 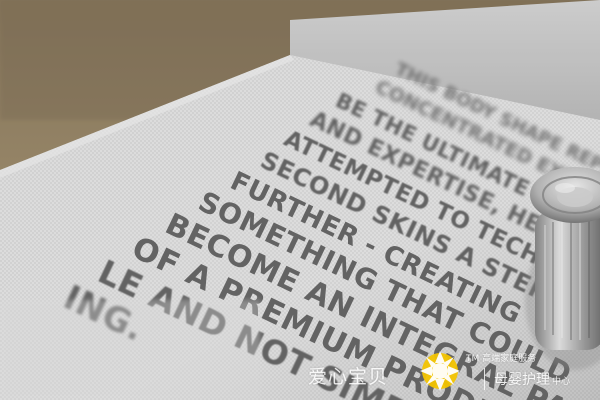 What do you see at coordinates (562, 268) in the screenshot?
I see `metal-knob` at bounding box center [562, 268].